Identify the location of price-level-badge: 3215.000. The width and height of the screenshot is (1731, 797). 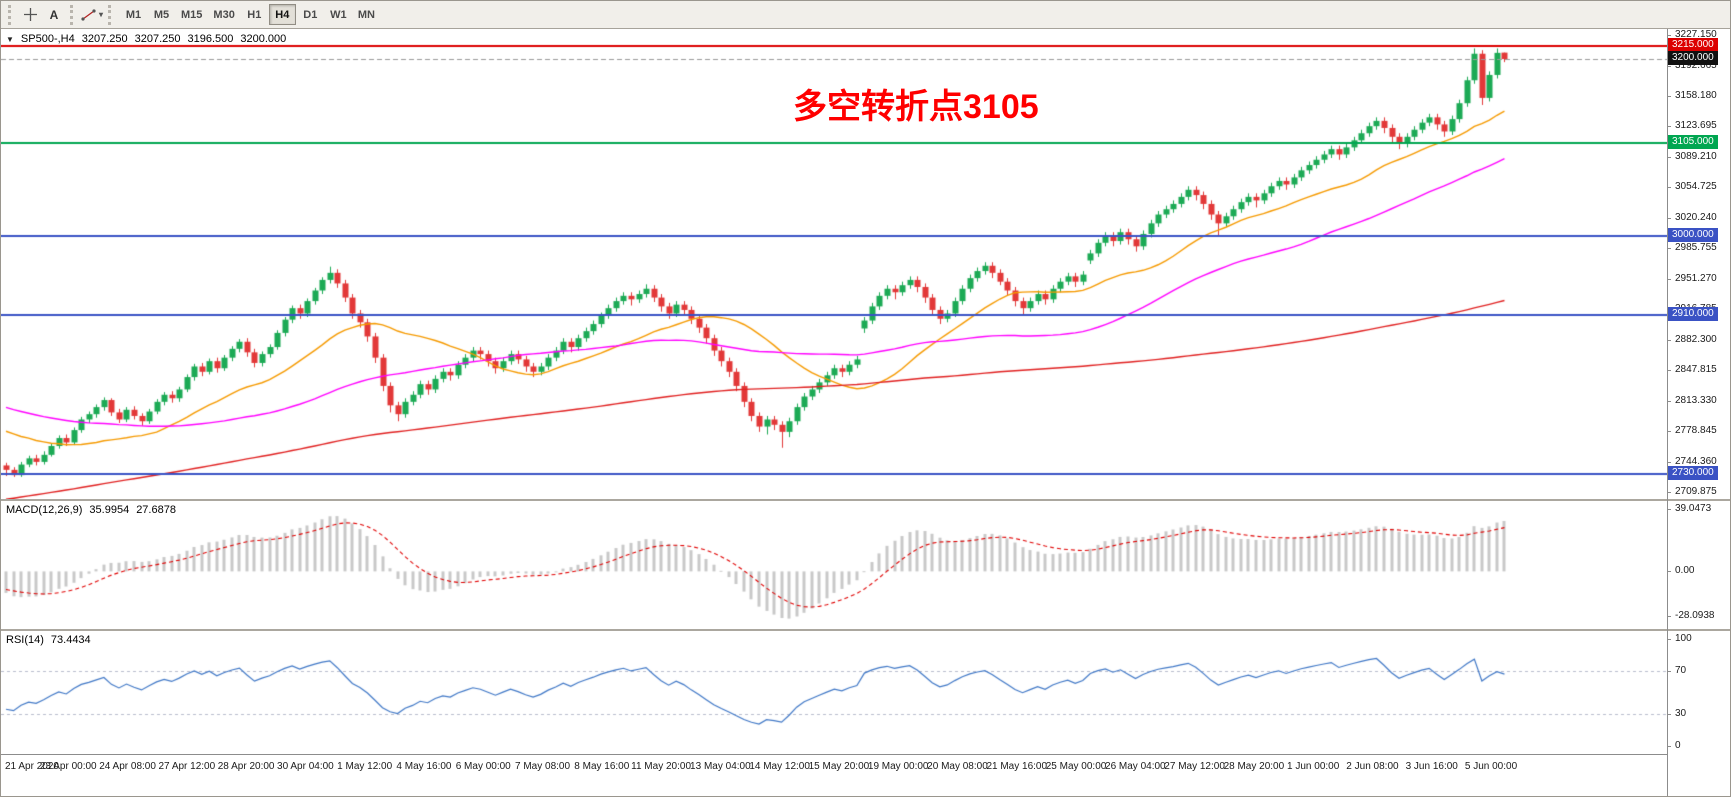
(1693, 44).